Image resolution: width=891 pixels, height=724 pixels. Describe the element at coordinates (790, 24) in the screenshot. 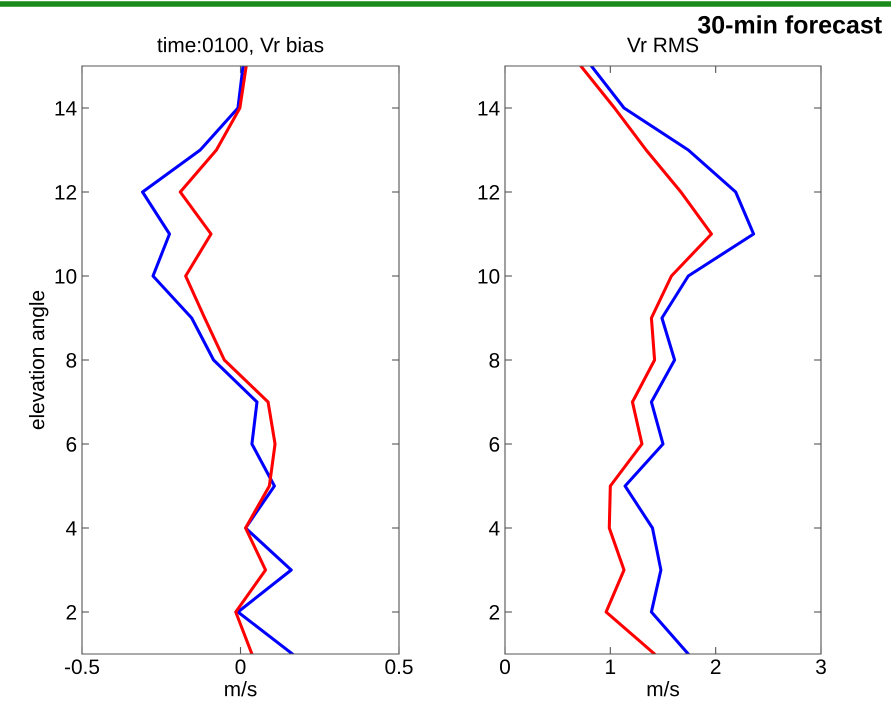

I see `text: 30-min forecast` at that location.